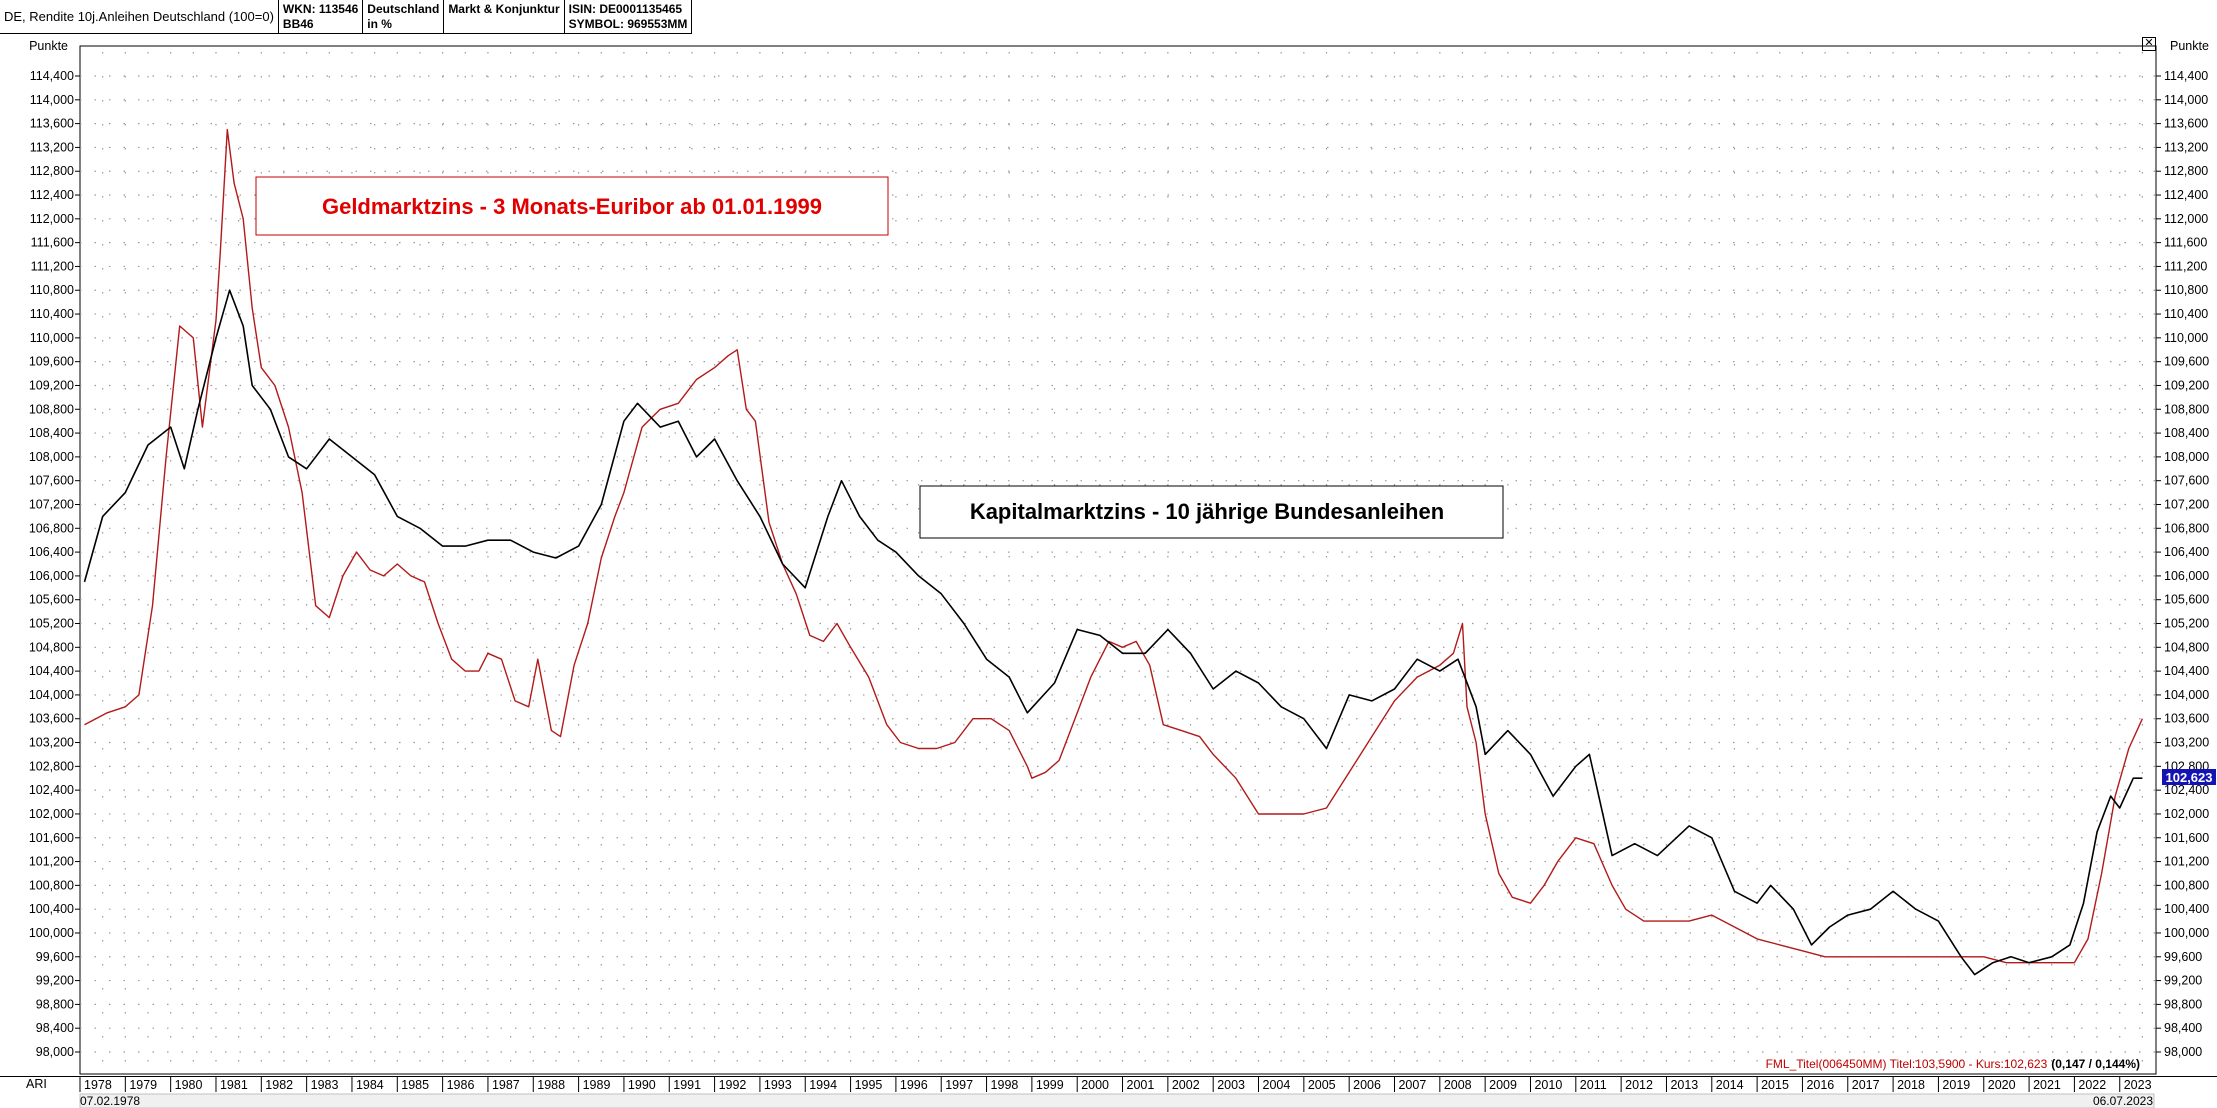 This screenshot has height=1108, width=2217. Describe the element at coordinates (1005, 1085) in the screenshot. I see `x-tick-label: 1998` at that location.